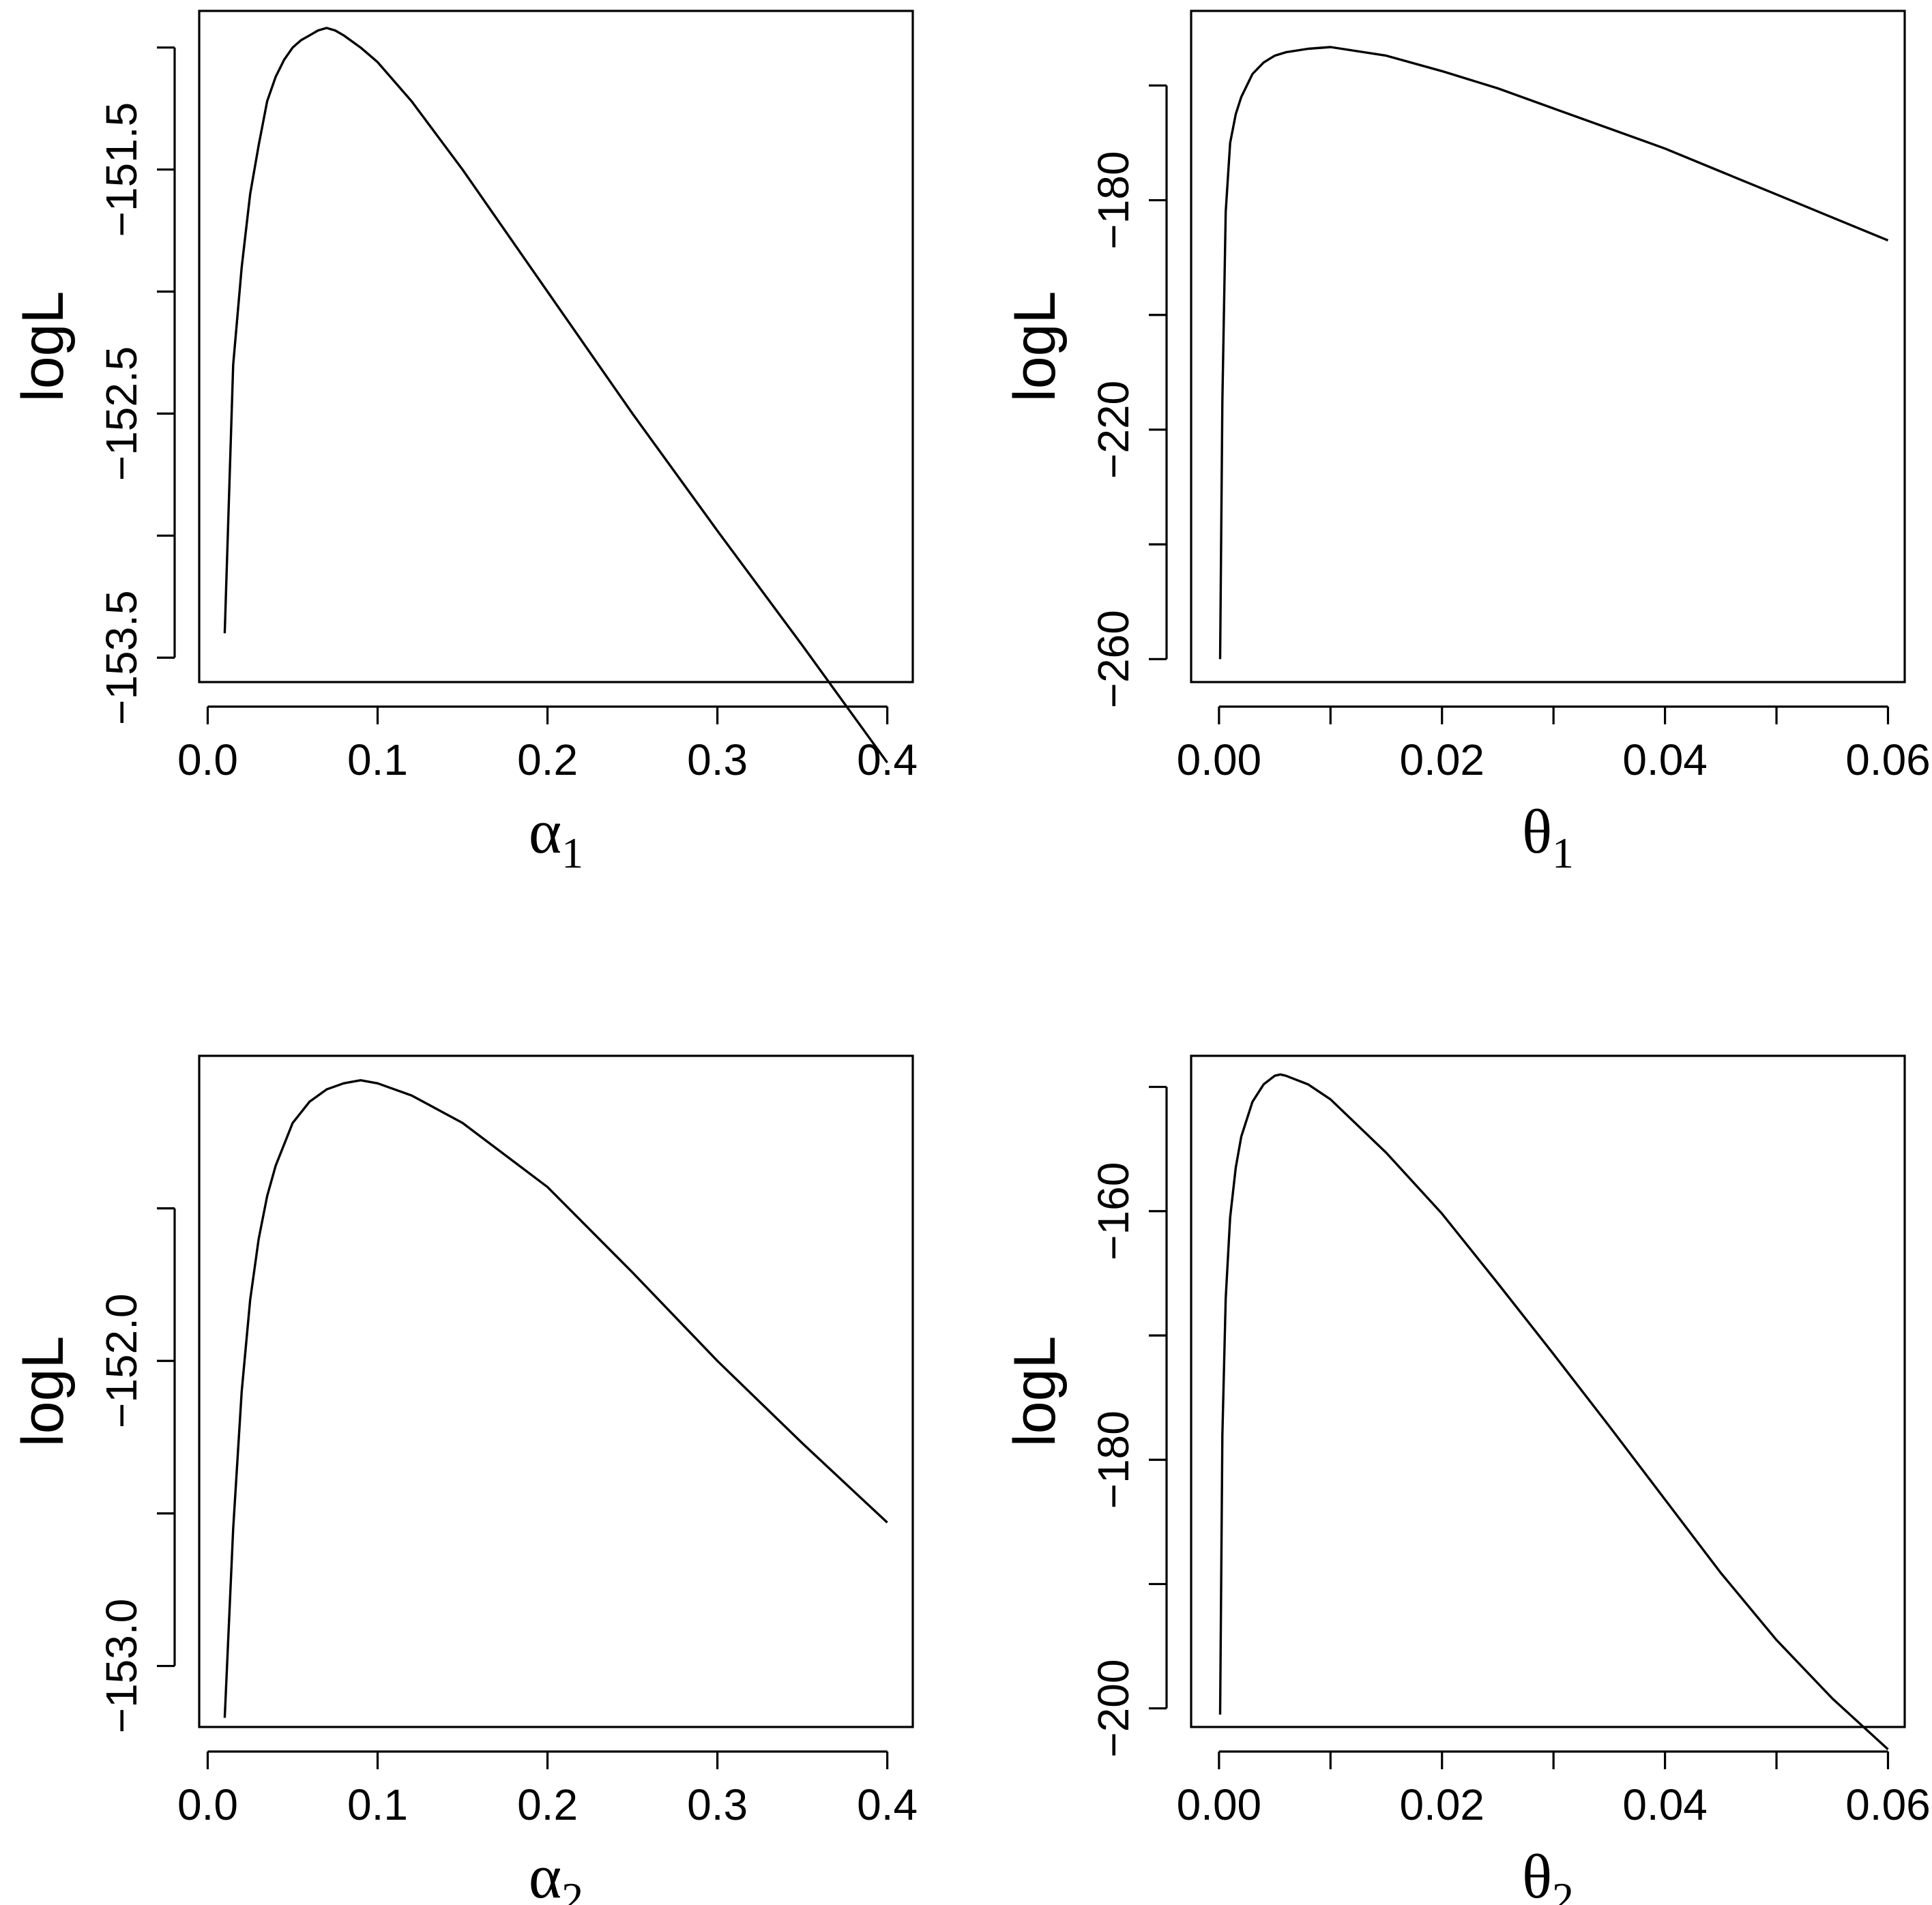 The height and width of the screenshot is (1905, 1932). Describe the element at coordinates (1548, 837) in the screenshot. I see `x-axis-title: θ1` at that location.